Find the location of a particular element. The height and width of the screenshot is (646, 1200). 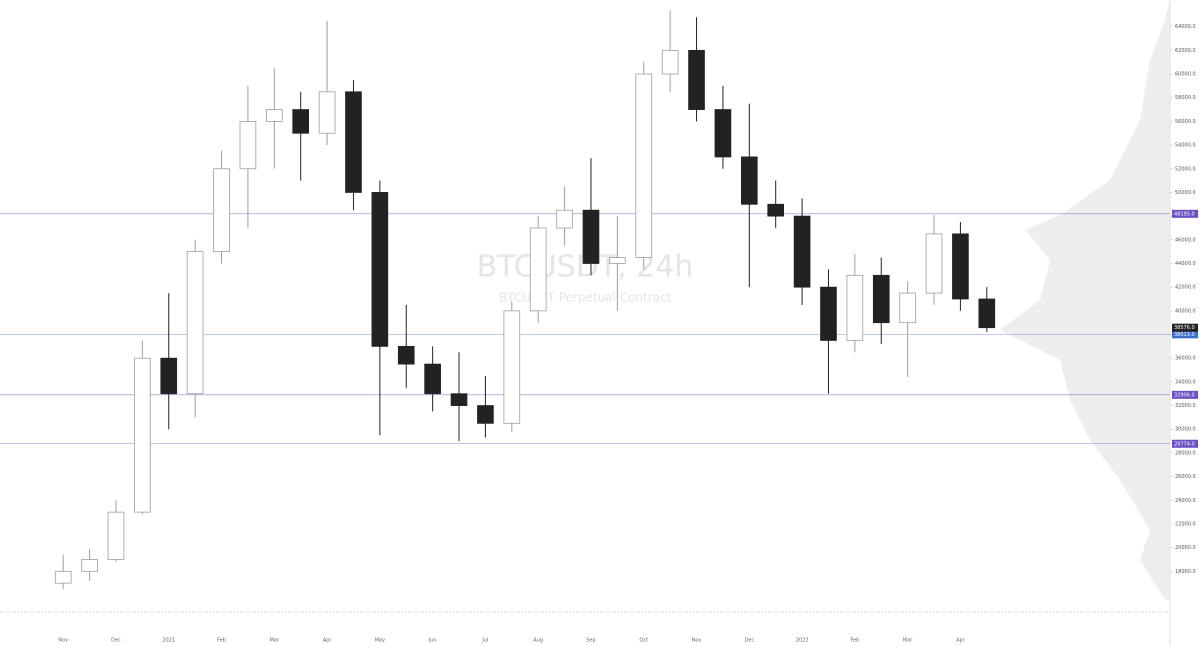

y-tick-label: 22000.0 is located at coordinates (1185, 524).